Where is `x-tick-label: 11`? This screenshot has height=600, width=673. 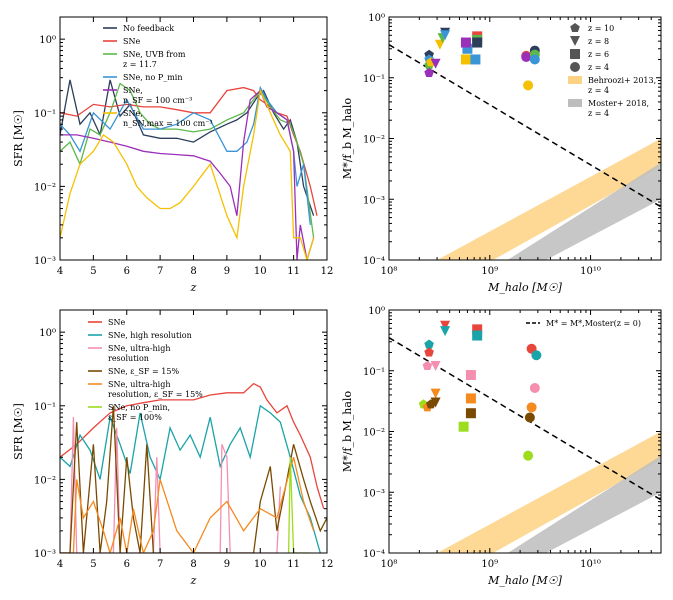
x-tick-label: 11 is located at coordinates (293, 564).